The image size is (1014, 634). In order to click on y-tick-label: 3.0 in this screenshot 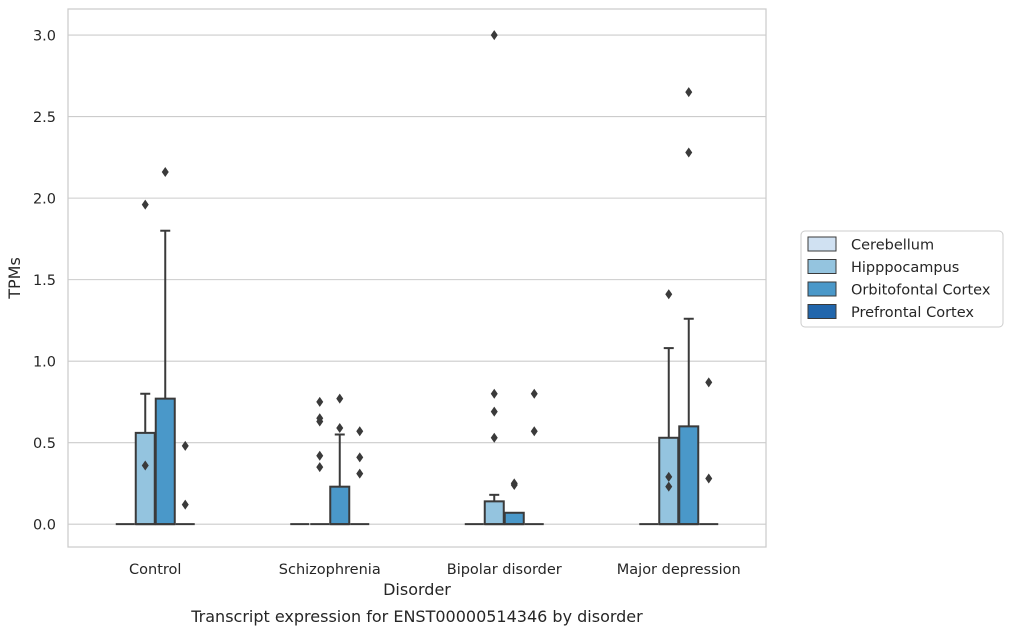, I will do `click(44, 37)`.